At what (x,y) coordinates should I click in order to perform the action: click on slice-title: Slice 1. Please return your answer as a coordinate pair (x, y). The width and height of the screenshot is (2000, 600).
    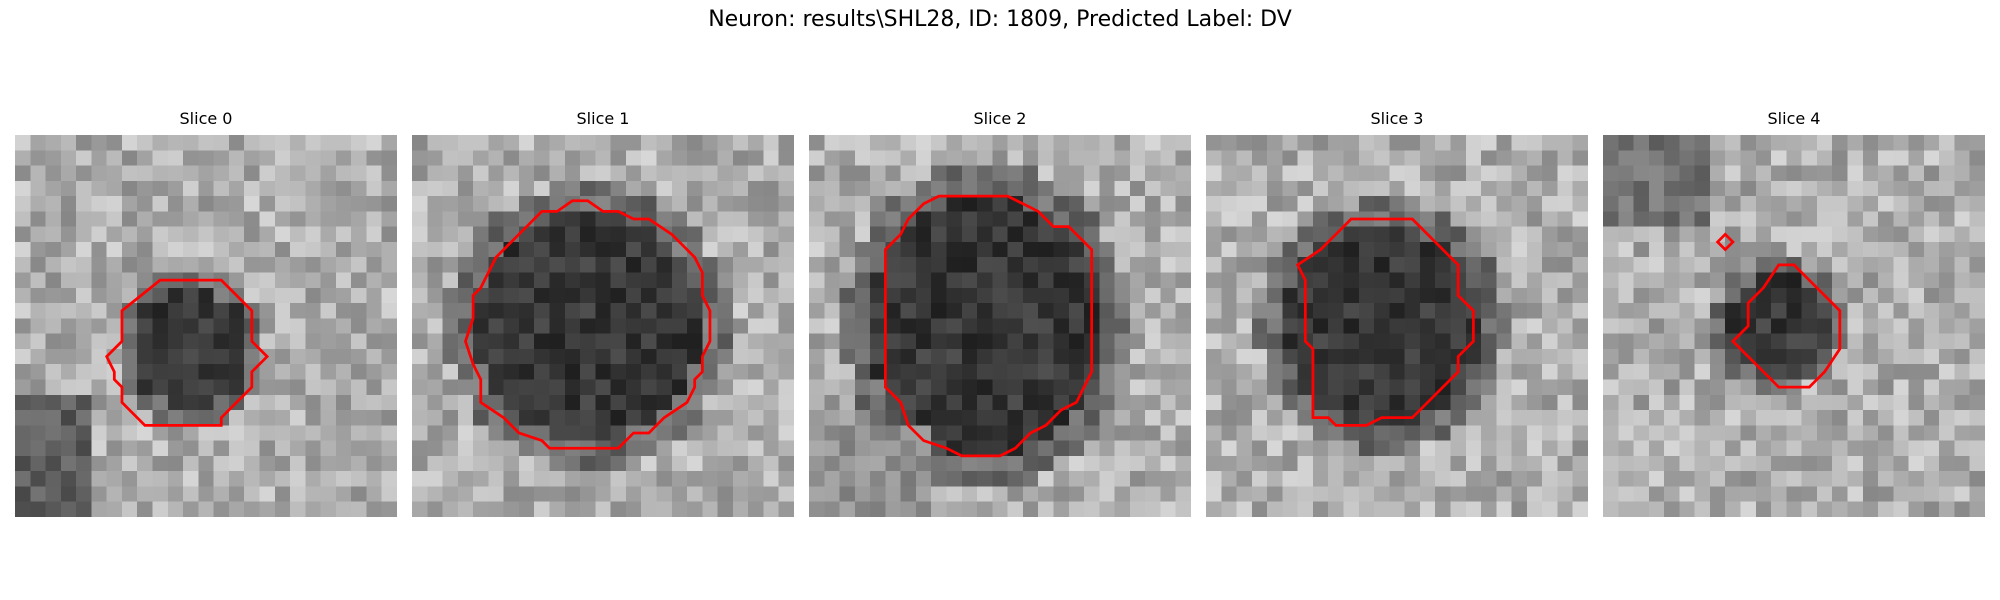
    Looking at the image, I should click on (603, 118).